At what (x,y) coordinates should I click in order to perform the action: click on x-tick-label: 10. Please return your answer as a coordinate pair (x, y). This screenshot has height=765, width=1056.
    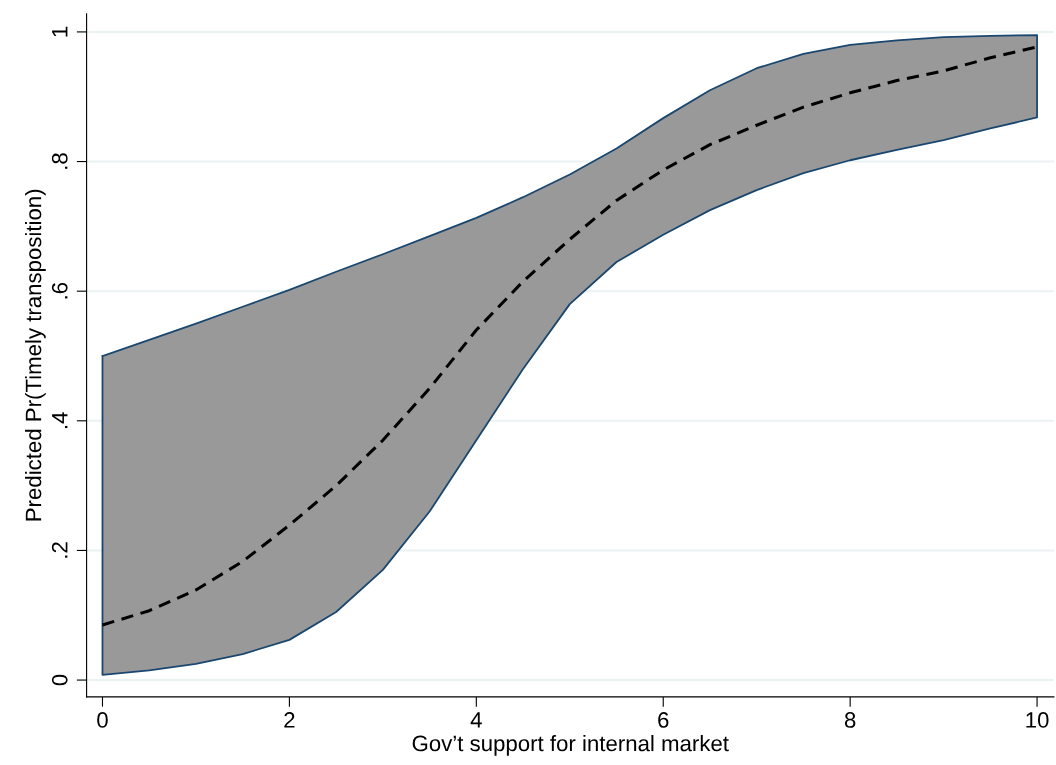
    Looking at the image, I should click on (1037, 720).